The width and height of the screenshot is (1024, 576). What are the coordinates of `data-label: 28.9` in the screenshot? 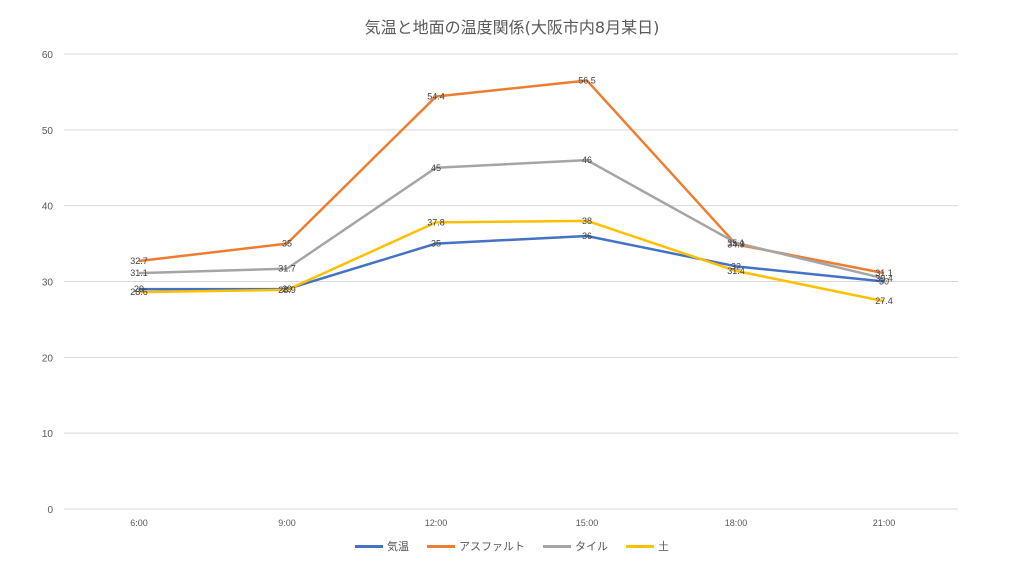 It's located at (287, 290).